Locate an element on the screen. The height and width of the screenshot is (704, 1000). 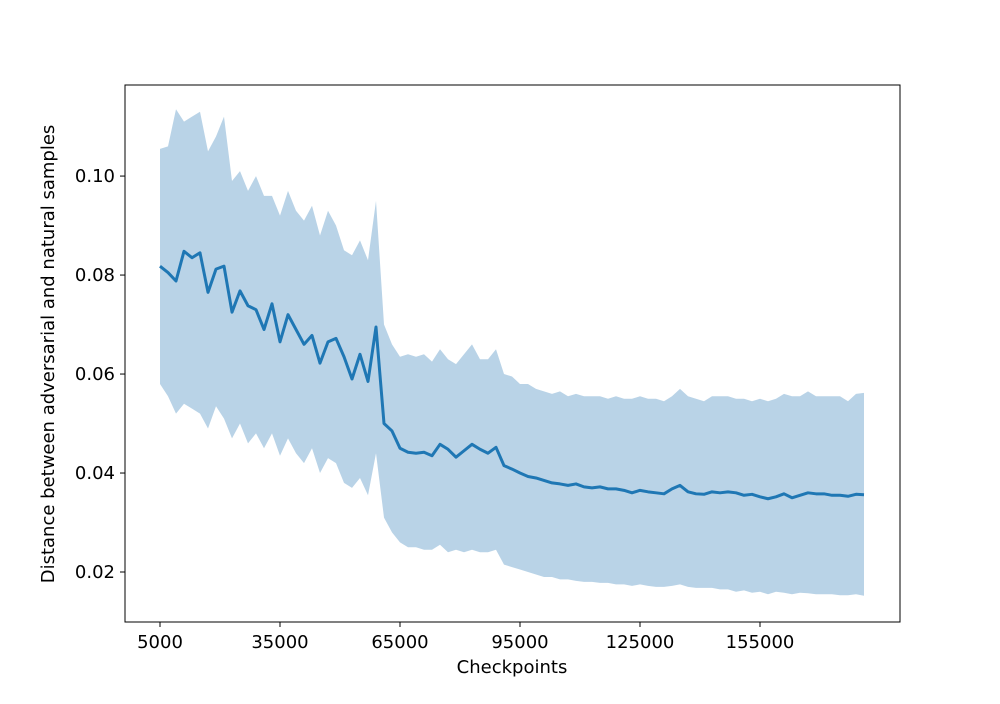
y-tick-label: 0.02 is located at coordinates (95, 572).